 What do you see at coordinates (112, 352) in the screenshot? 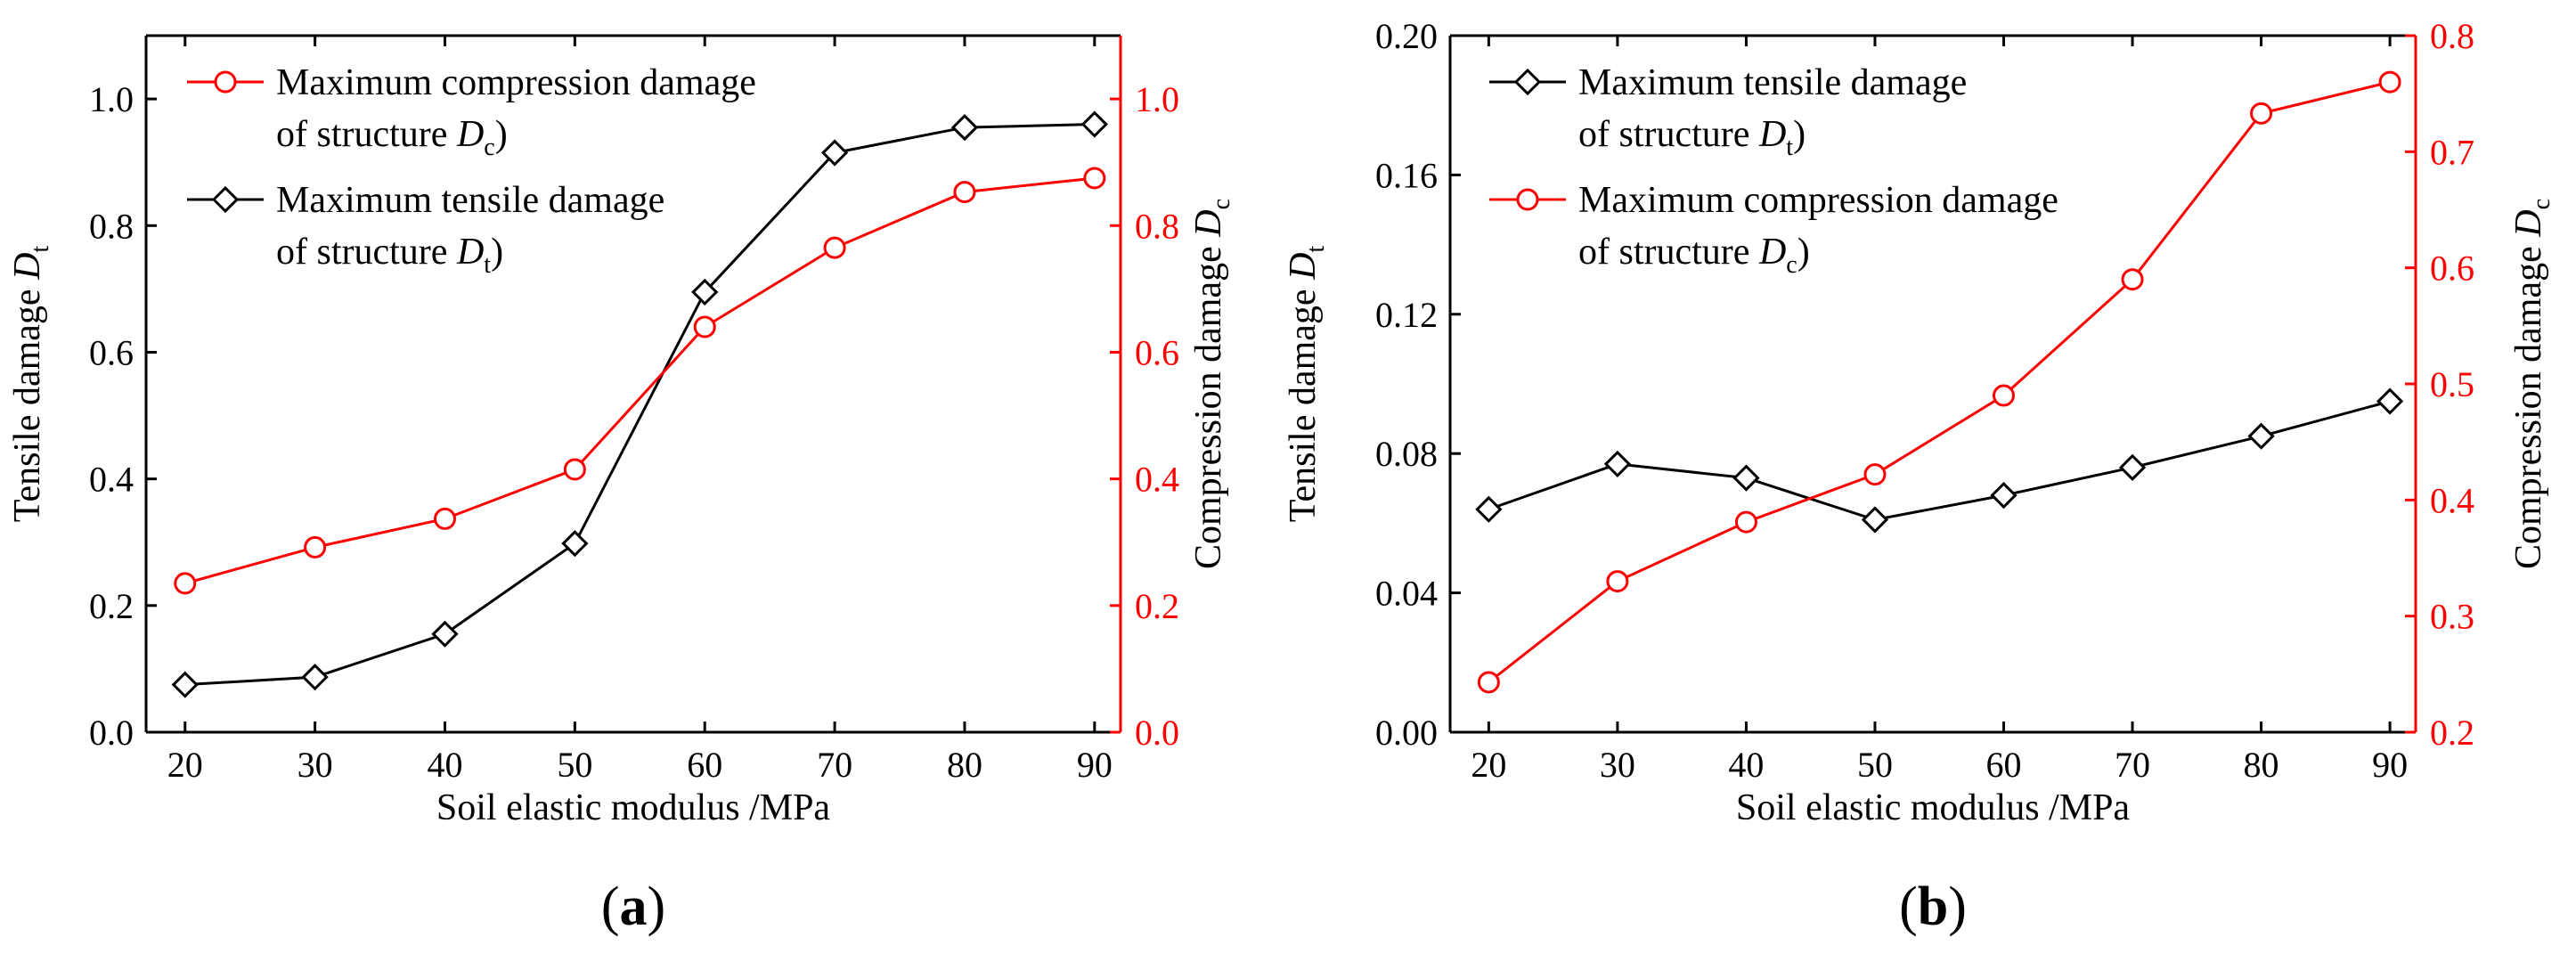
I see `y-tick-label: 0.6` at bounding box center [112, 352].